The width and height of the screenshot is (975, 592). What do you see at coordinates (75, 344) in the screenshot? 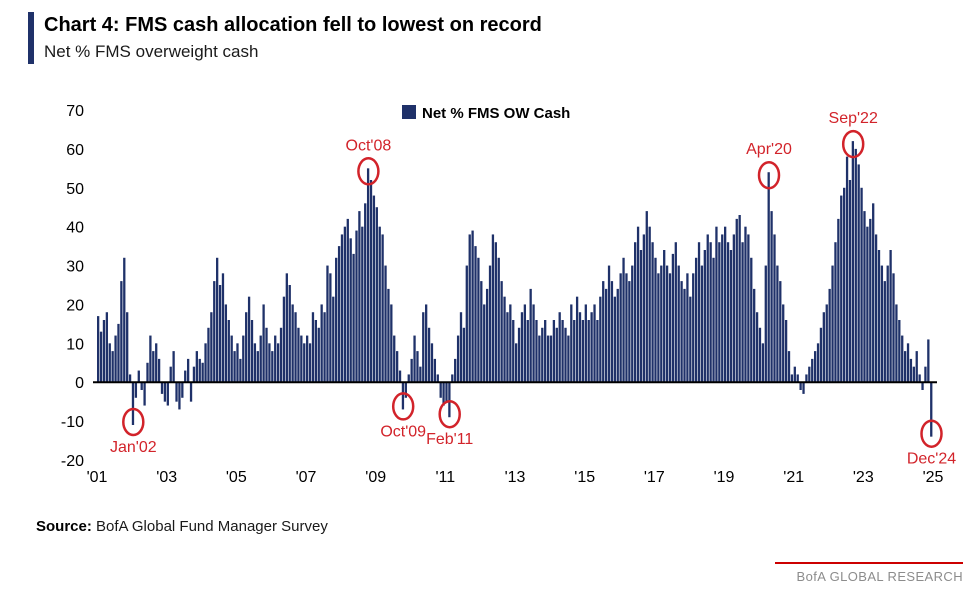
I see `y-tick-label: 10` at bounding box center [75, 344].